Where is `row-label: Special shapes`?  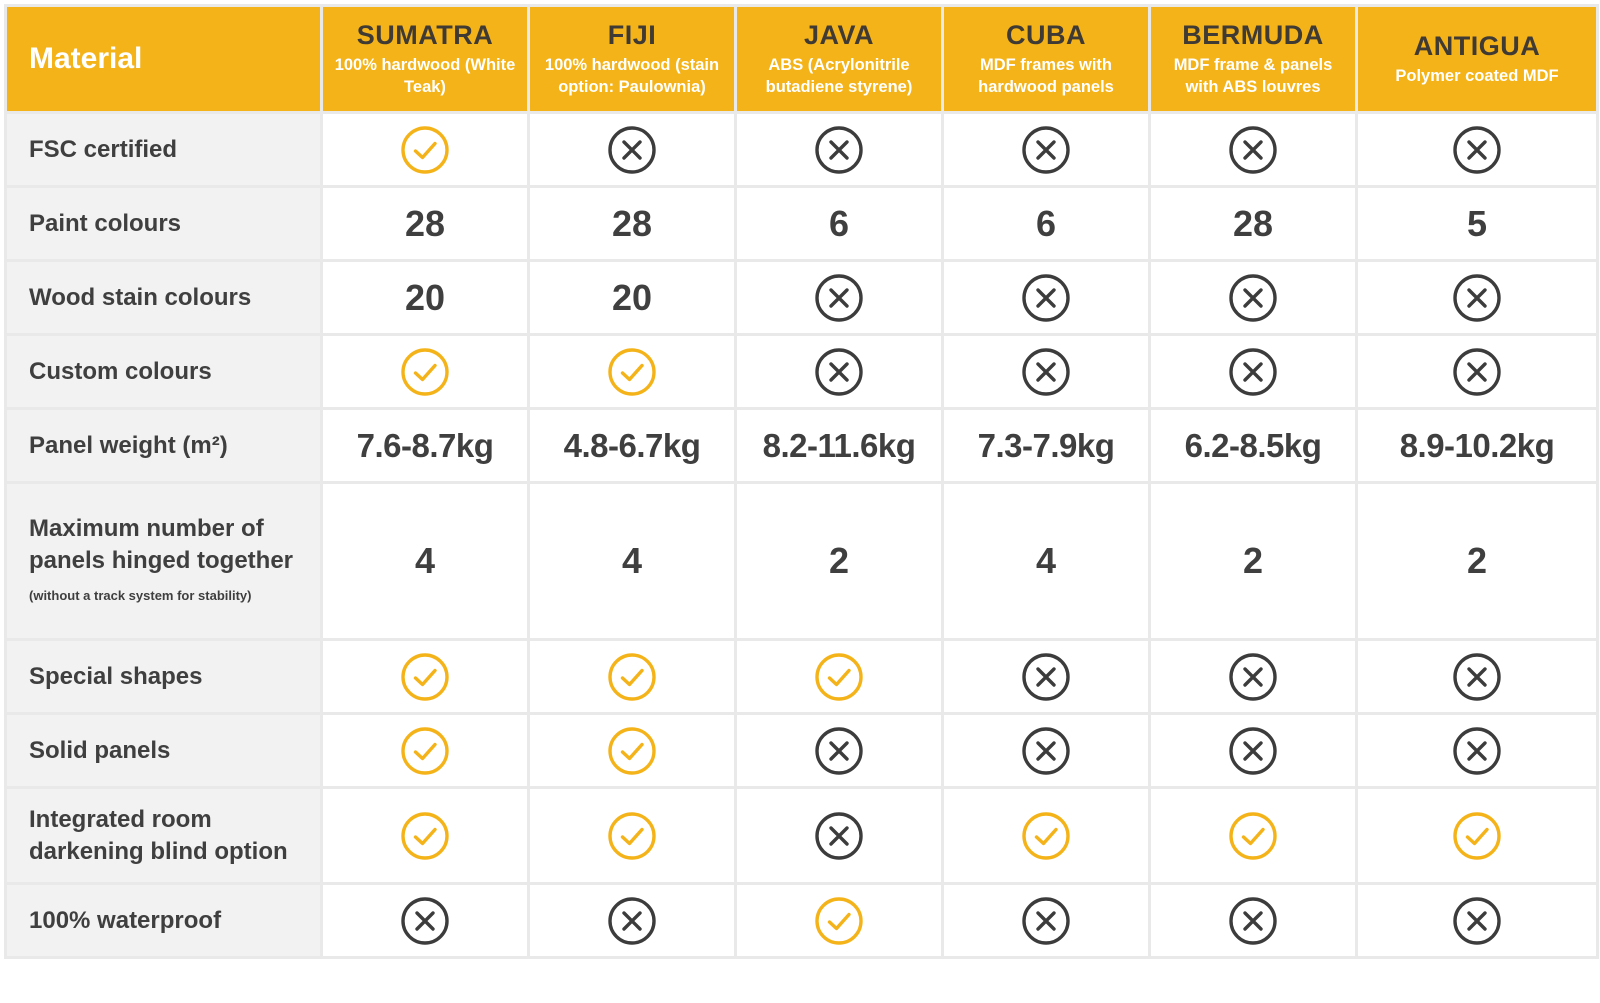
row-label: Special shapes is located at coordinates (163, 676).